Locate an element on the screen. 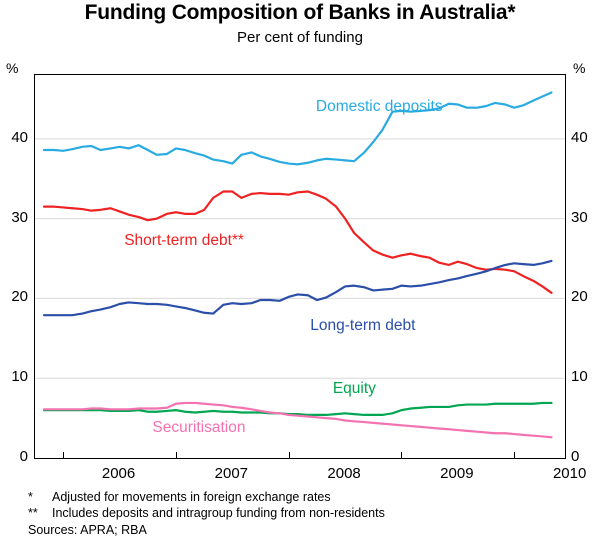  series-label-long-term-debt: Long-term debt is located at coordinates (363, 325).